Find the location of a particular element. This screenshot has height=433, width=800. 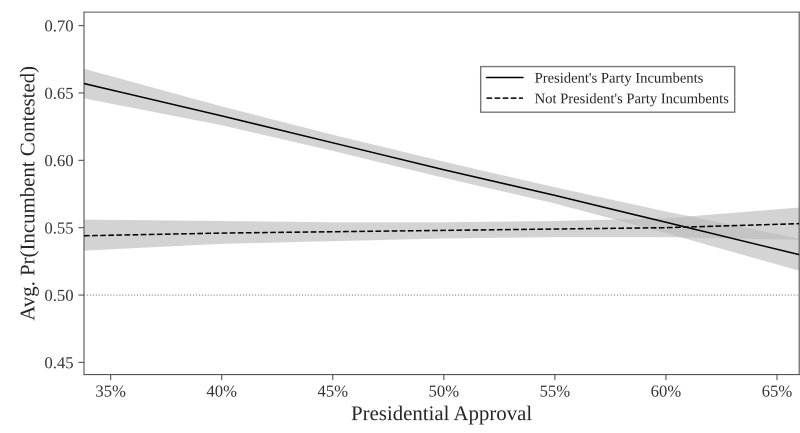

y-tick-label: 0.50 is located at coordinates (59, 296).